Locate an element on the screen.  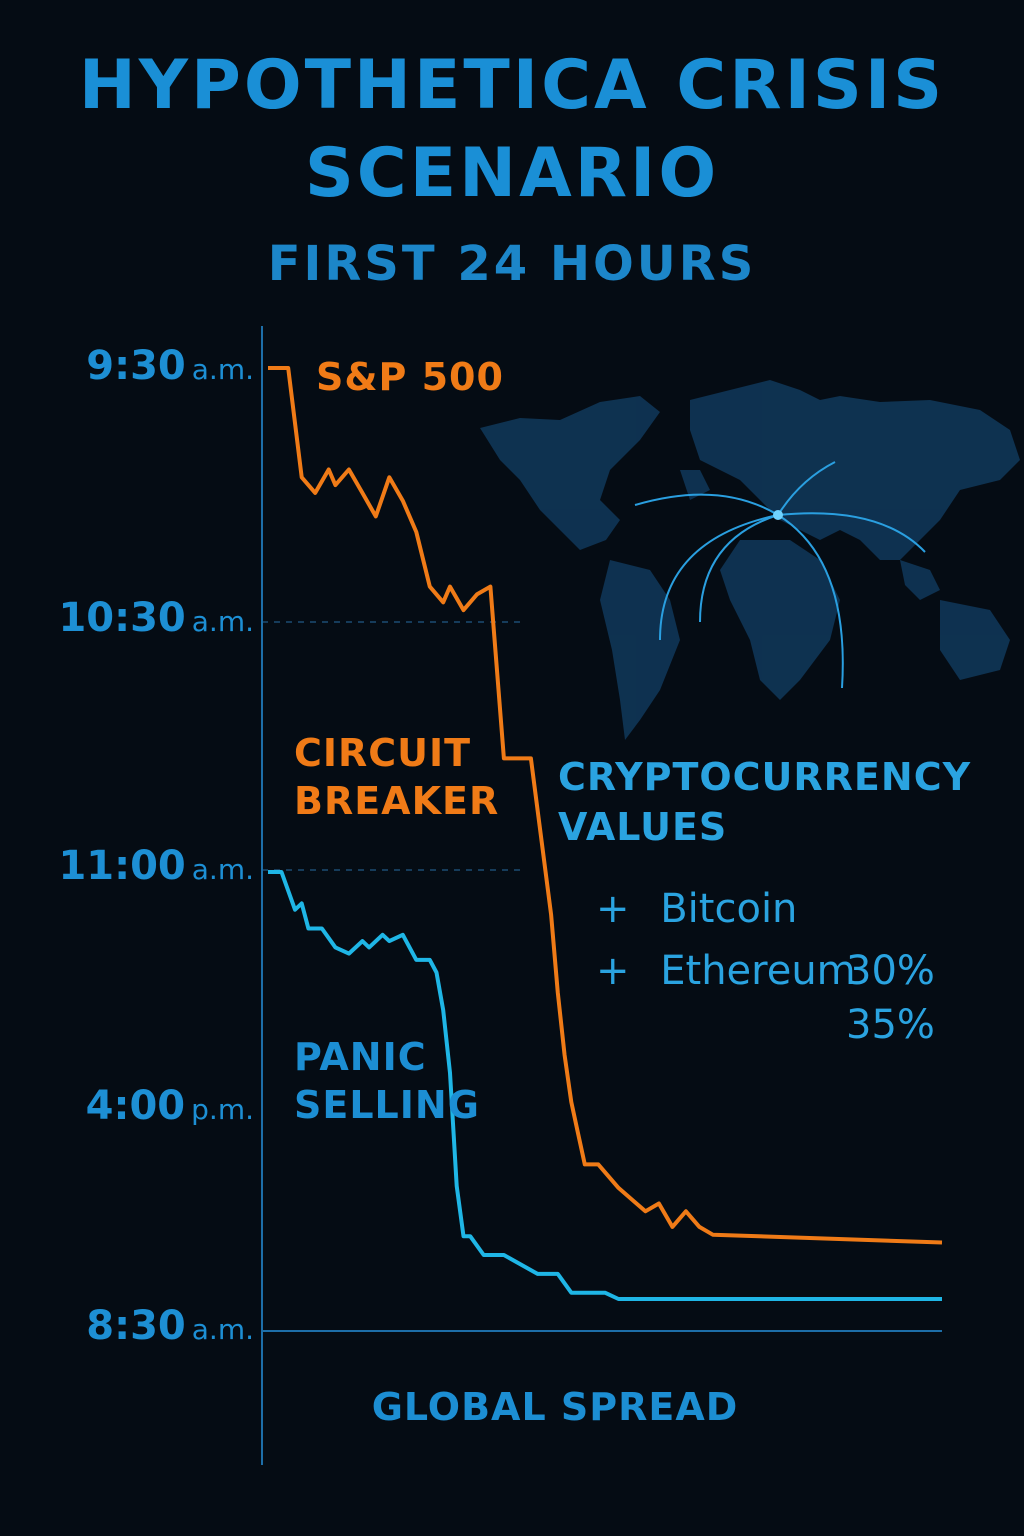
world-map-icon is located at coordinates (750, 560).